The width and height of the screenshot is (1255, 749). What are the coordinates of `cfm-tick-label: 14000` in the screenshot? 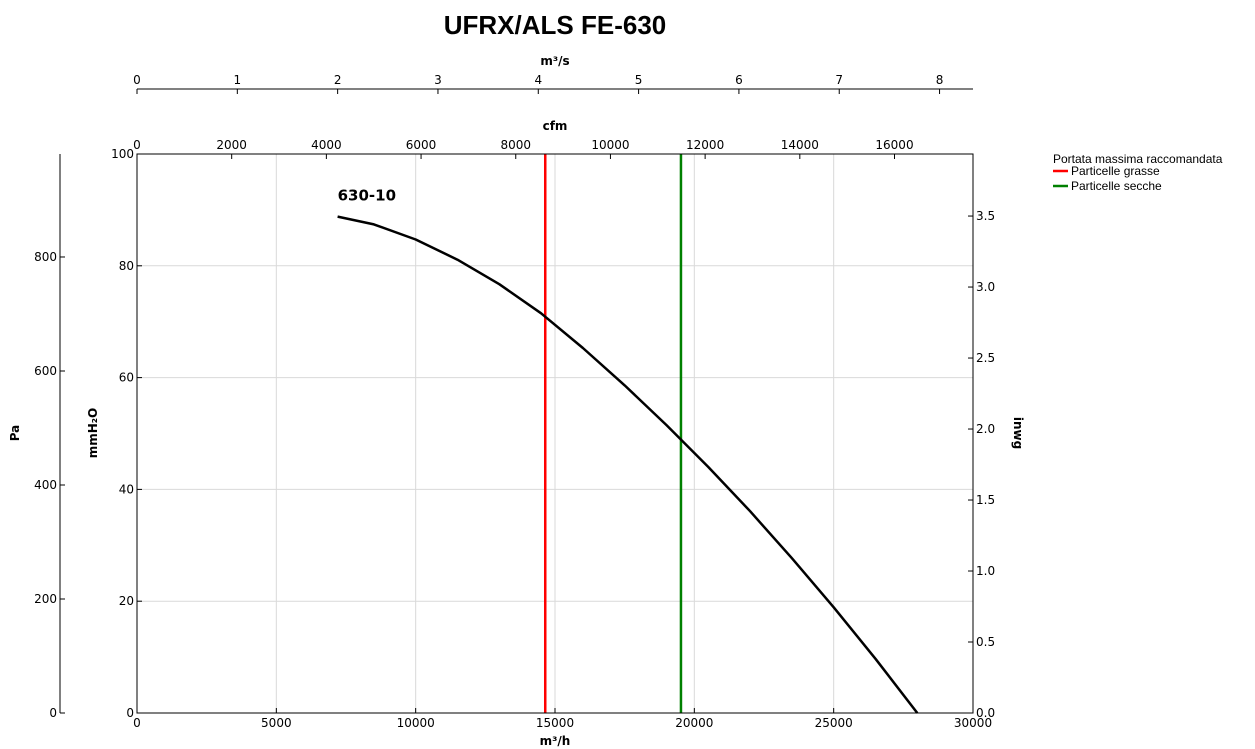 It's located at (800, 145).